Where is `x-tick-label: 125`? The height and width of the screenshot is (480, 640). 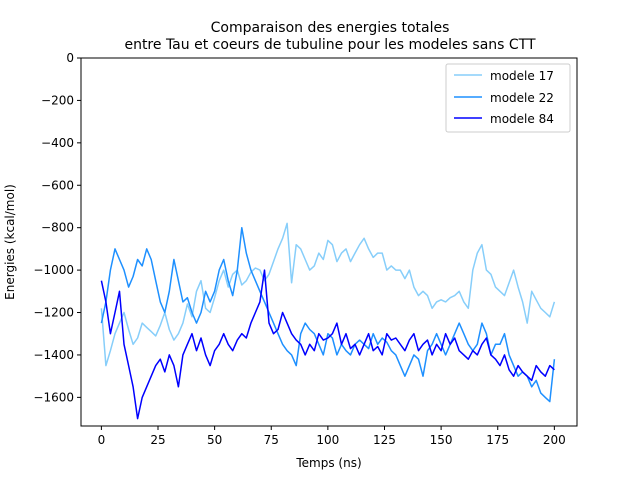 x-tick-label: 125 is located at coordinates (384, 440).